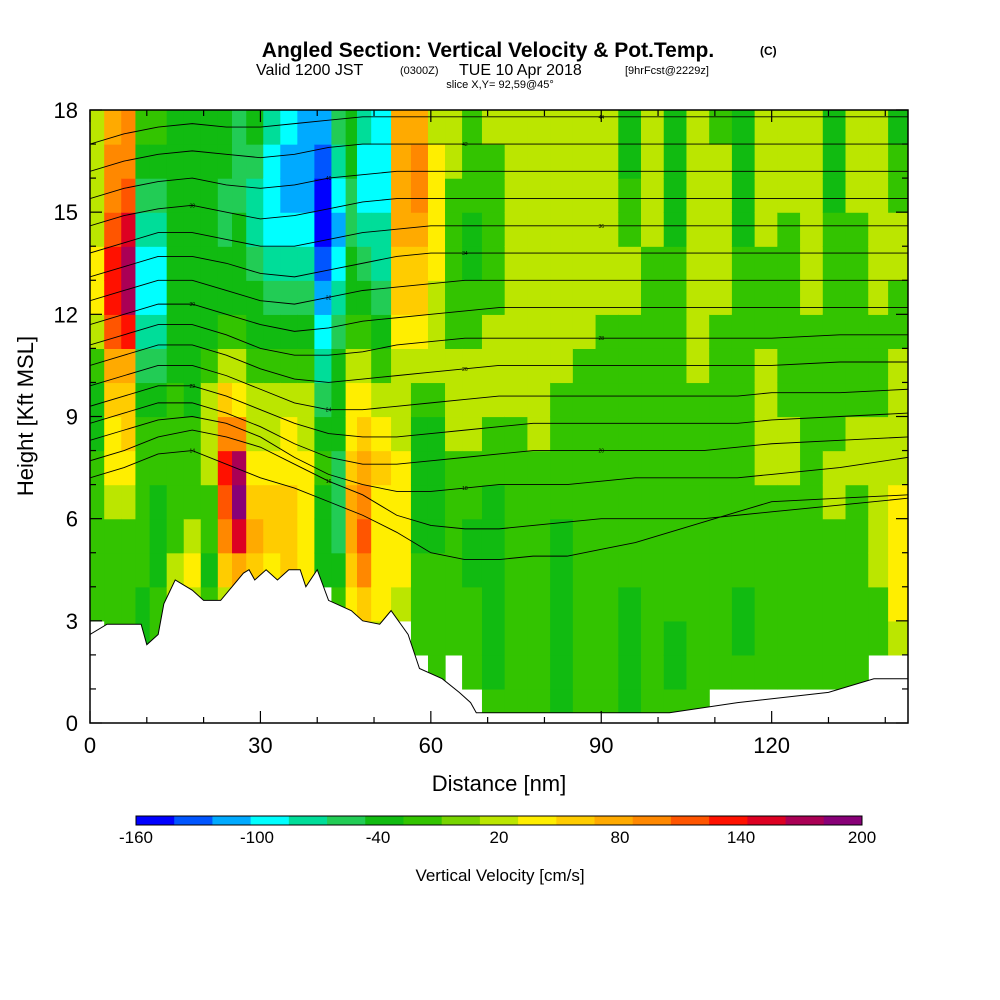 This screenshot has width=1000, height=1000. Describe the element at coordinates (601, 452) in the screenshot. I see `isentrope-label: 20` at that location.